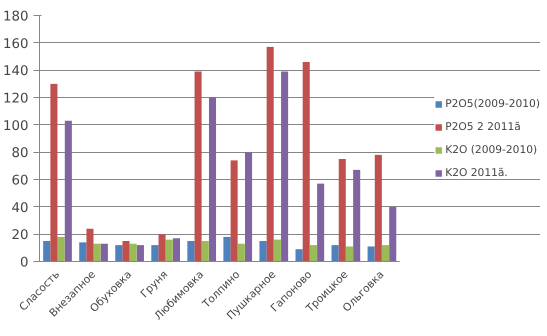  Describe the element at coordinates (492, 103) in the screenshot. I see `legend-label: P2O5(2009-2010)` at that location.